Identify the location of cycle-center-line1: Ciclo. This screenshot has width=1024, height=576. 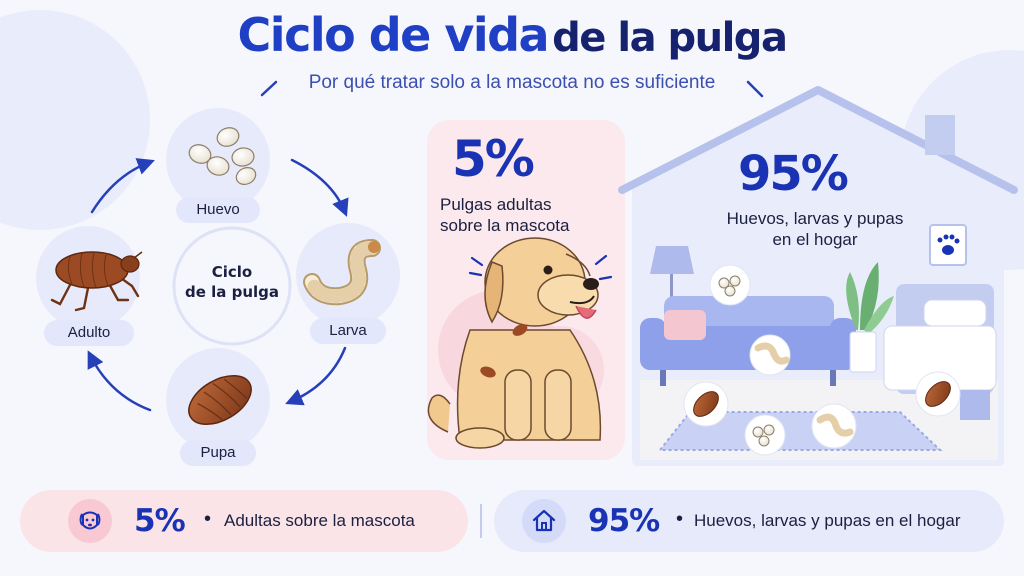
(232, 272).